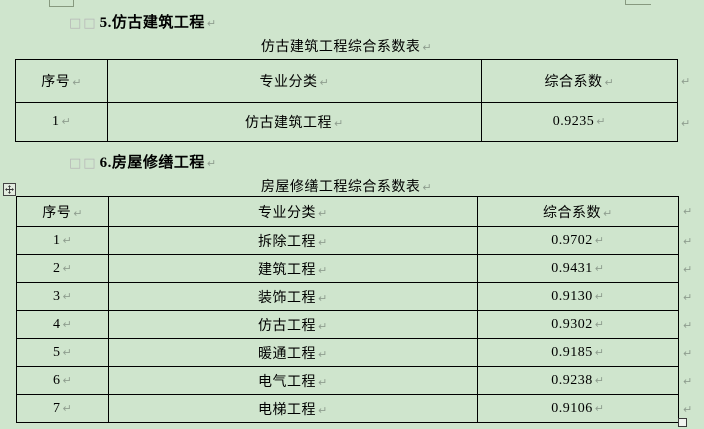 The image size is (704, 429). Describe the element at coordinates (579, 122) in the screenshot. I see `table-cell: 0.9235 ↵` at that location.